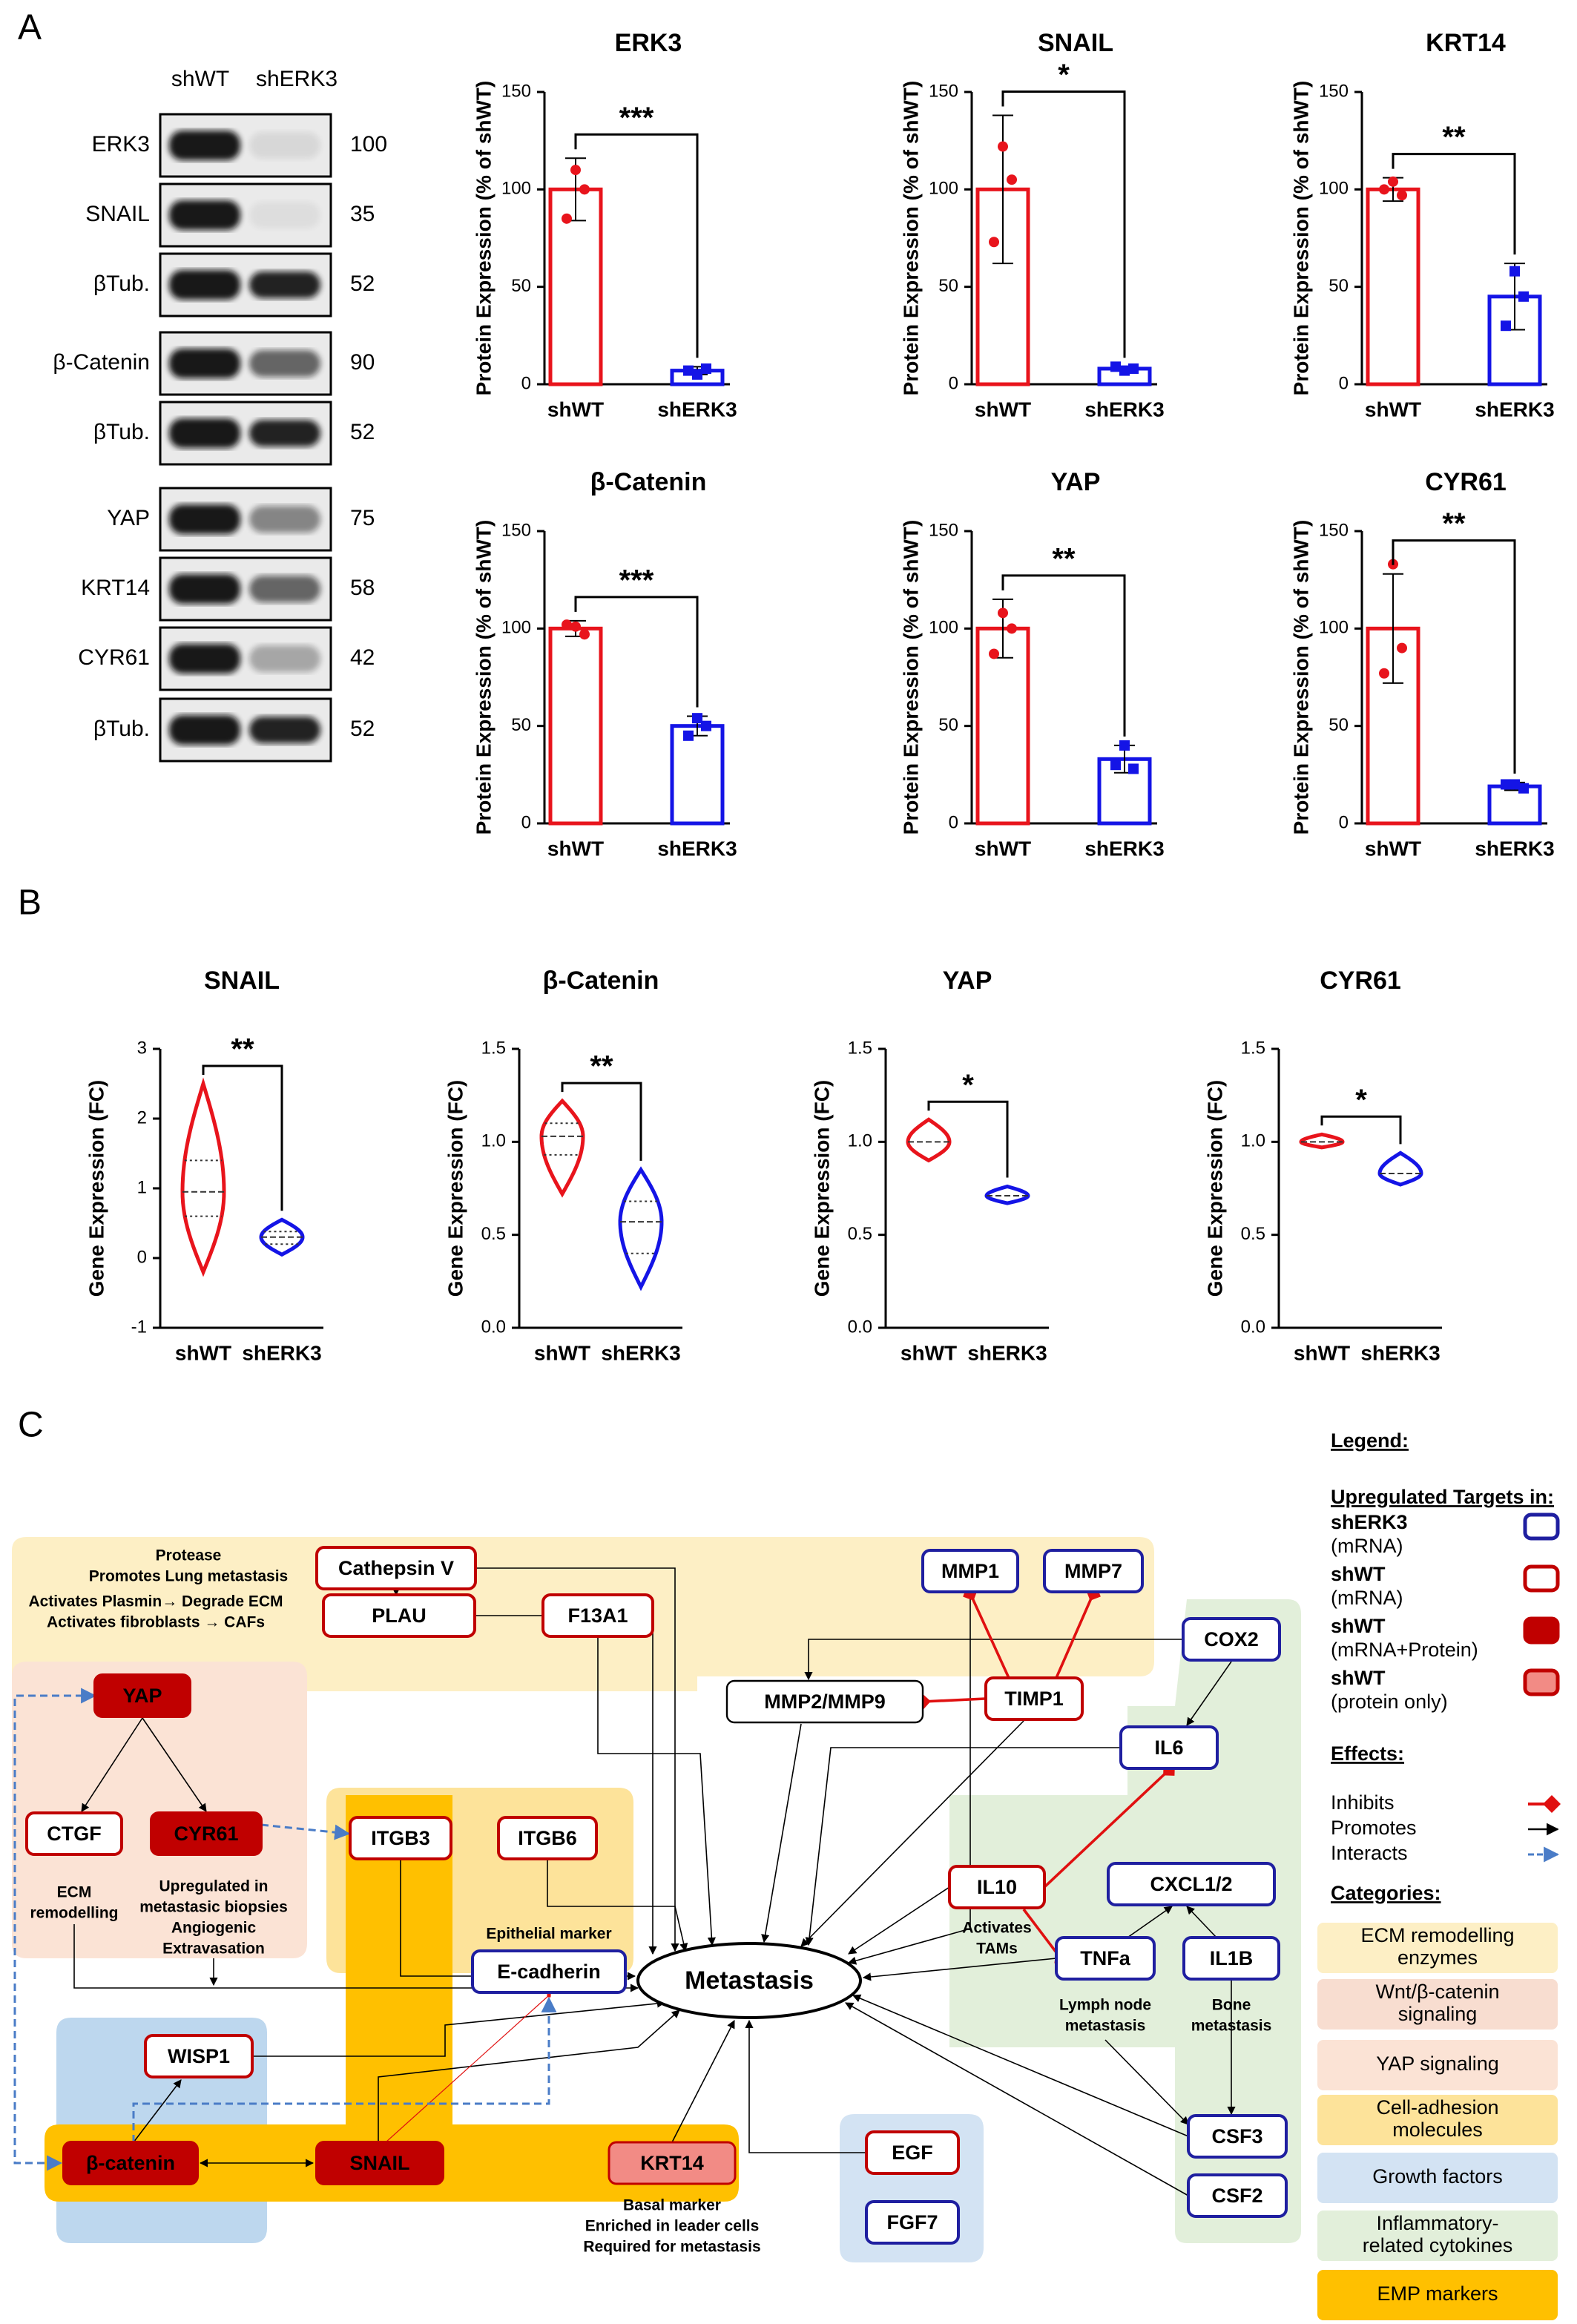 This screenshot has height=2324, width=1577. I want to click on node-label: PLAU, so click(399, 1615).